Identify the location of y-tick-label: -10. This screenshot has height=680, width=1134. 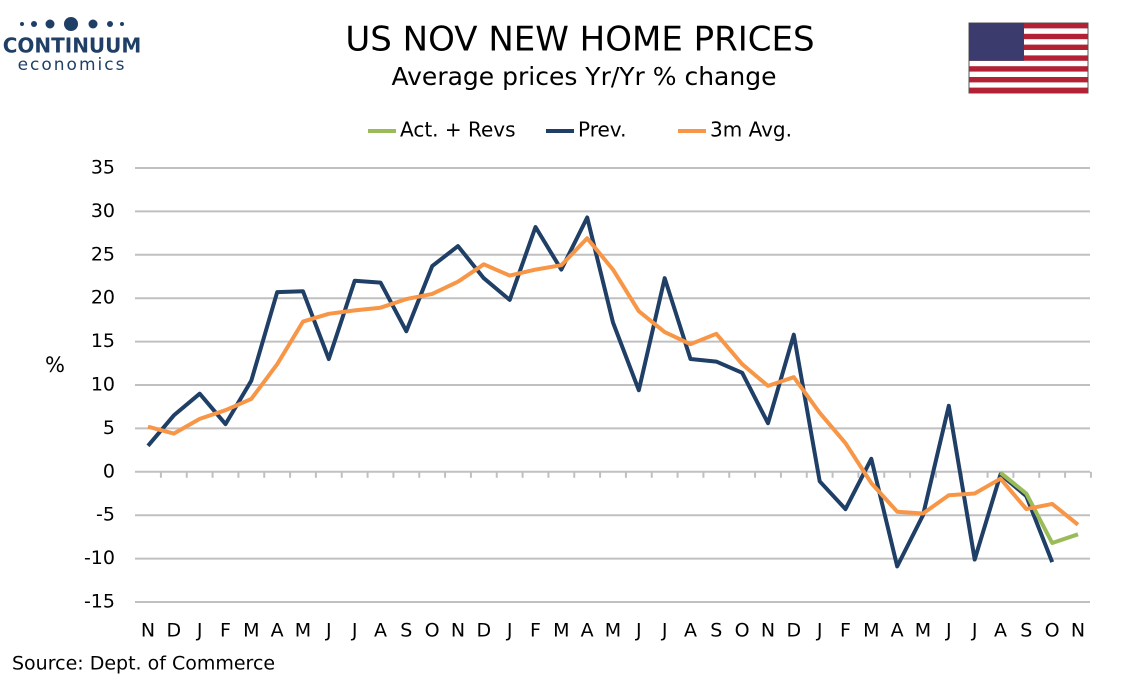
(99, 558).